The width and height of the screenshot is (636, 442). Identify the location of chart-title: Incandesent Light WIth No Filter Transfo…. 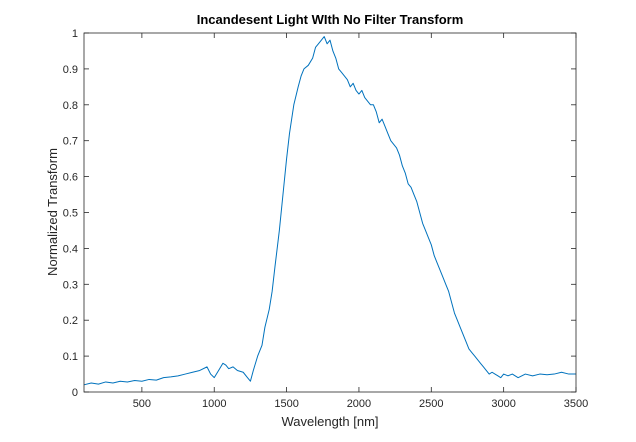
(330, 19).